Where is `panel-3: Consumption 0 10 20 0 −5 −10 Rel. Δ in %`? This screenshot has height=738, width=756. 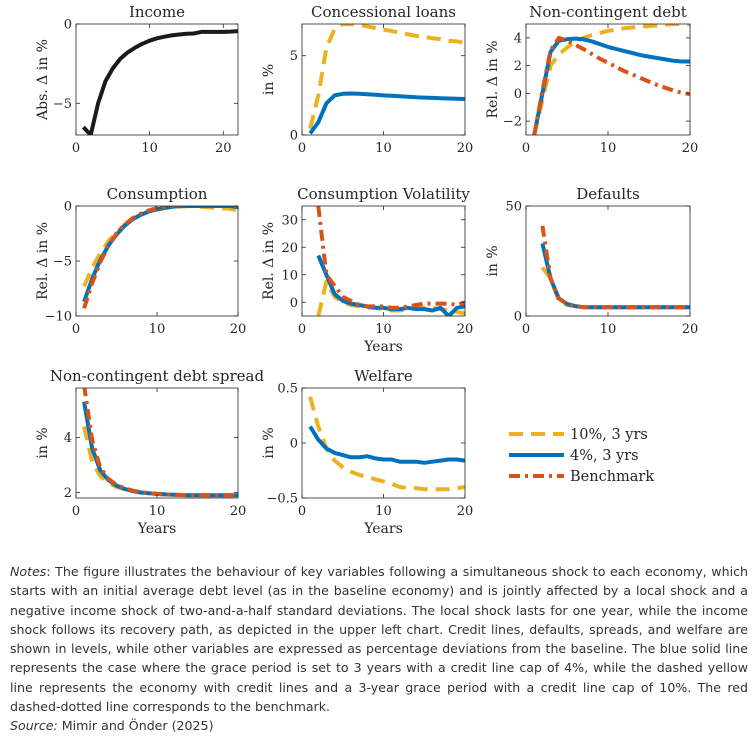
panel-3: Consumption 0 10 20 0 −5 −10 Rel. Δ in % is located at coordinates (140, 261).